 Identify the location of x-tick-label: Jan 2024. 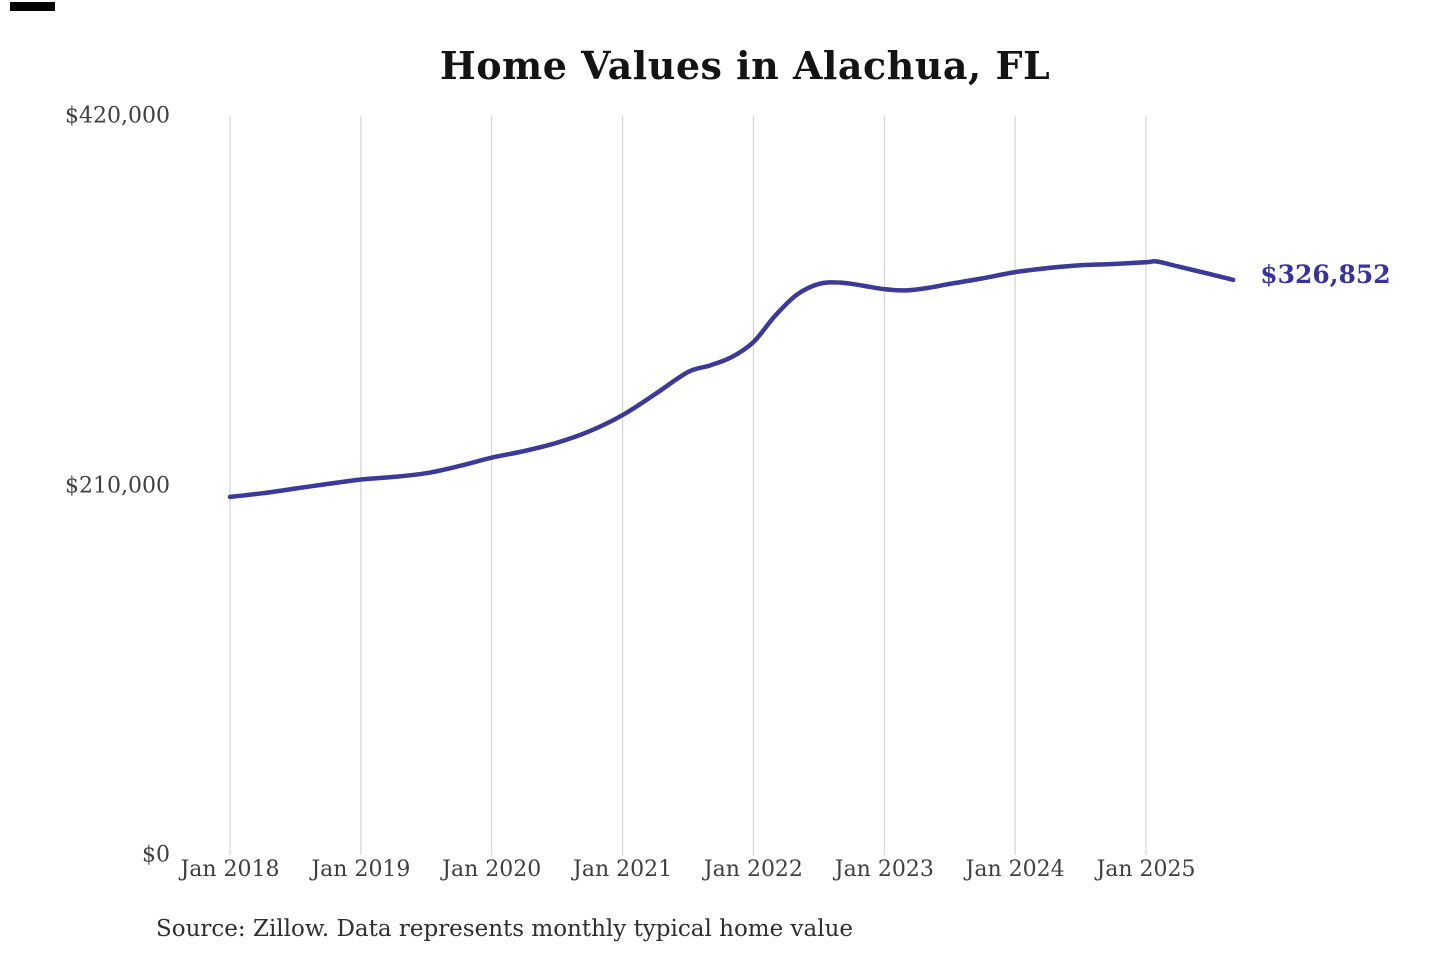
(1015, 869).